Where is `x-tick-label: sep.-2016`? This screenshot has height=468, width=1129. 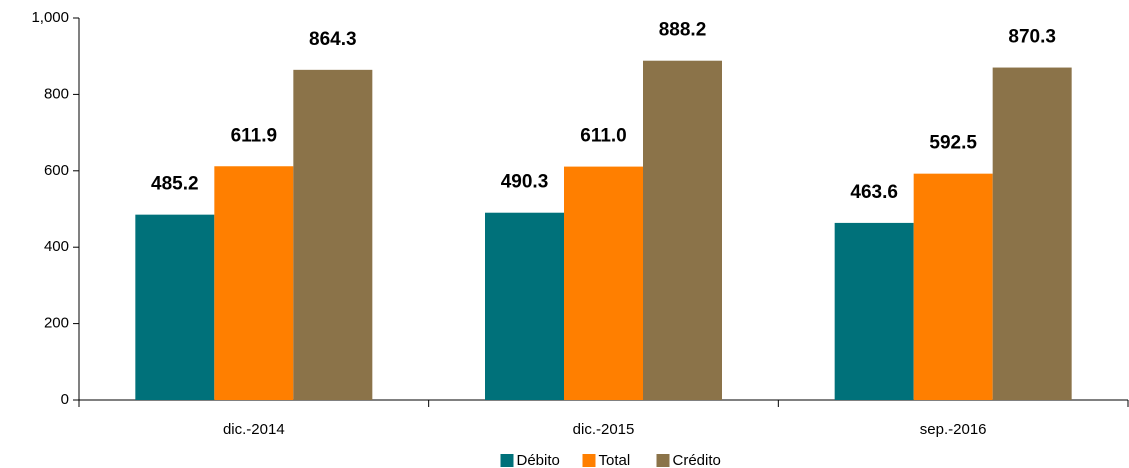 x-tick-label: sep.-2016 is located at coordinates (953, 429).